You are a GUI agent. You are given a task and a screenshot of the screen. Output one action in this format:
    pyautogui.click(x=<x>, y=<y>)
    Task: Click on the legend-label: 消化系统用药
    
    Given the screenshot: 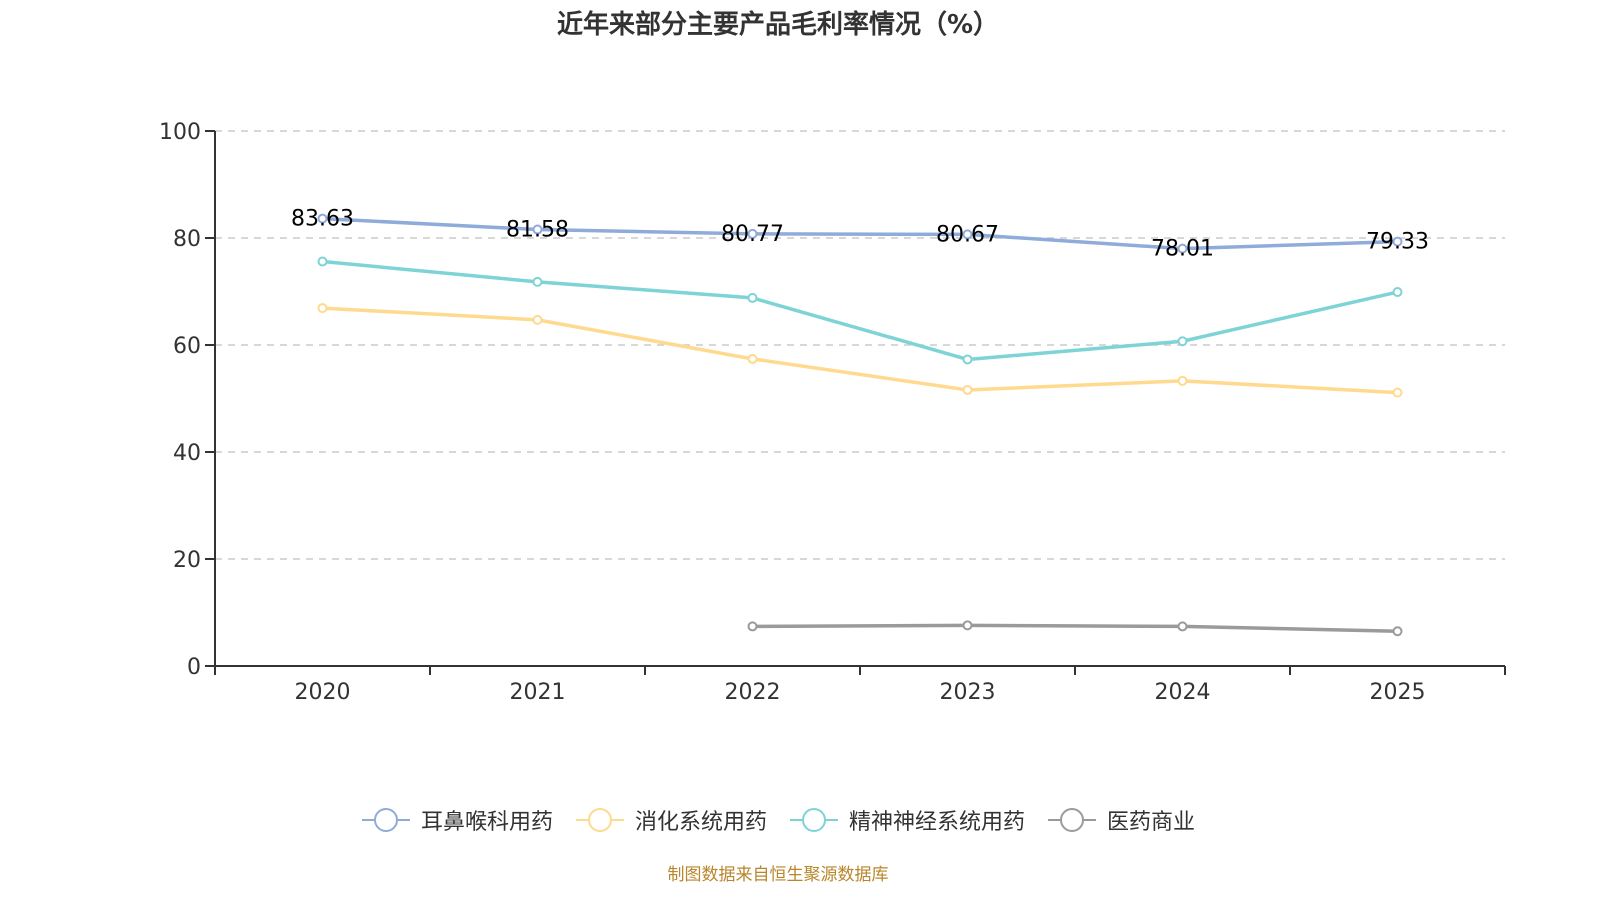 What is the action you would take?
    pyautogui.click(x=700, y=822)
    